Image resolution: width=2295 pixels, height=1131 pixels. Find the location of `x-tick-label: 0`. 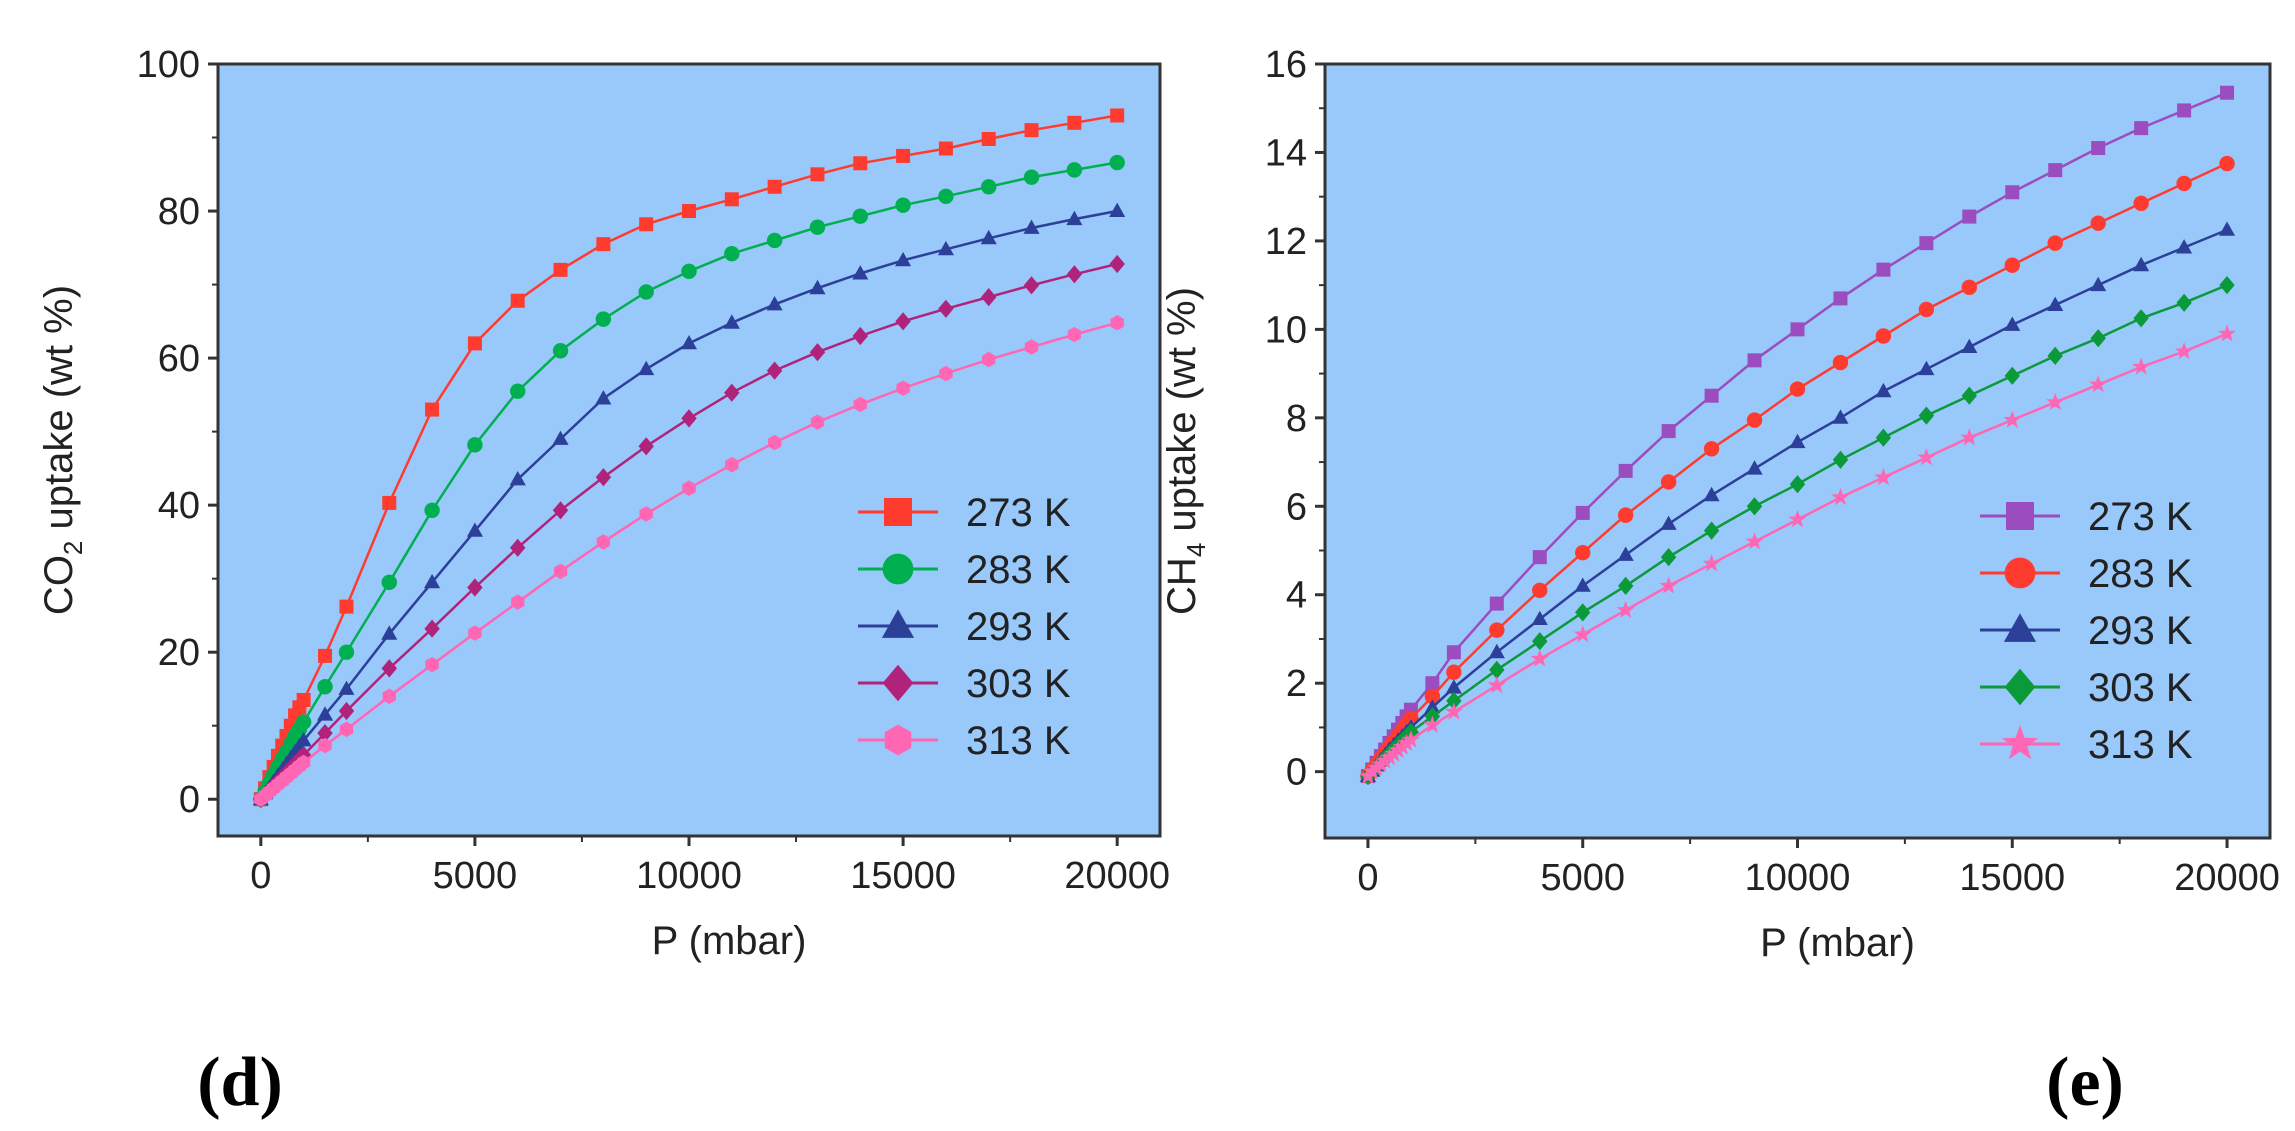

x-tick-label: 0 is located at coordinates (1367, 878).